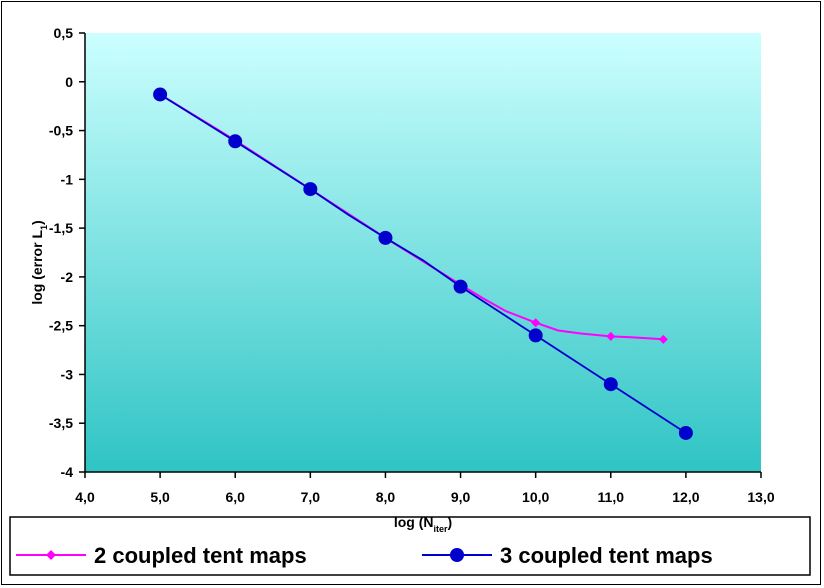 Image resolution: width=824 pixels, height=588 pixels. What do you see at coordinates (61, 423) in the screenshot?
I see `y-tick-label: -3,5` at bounding box center [61, 423].